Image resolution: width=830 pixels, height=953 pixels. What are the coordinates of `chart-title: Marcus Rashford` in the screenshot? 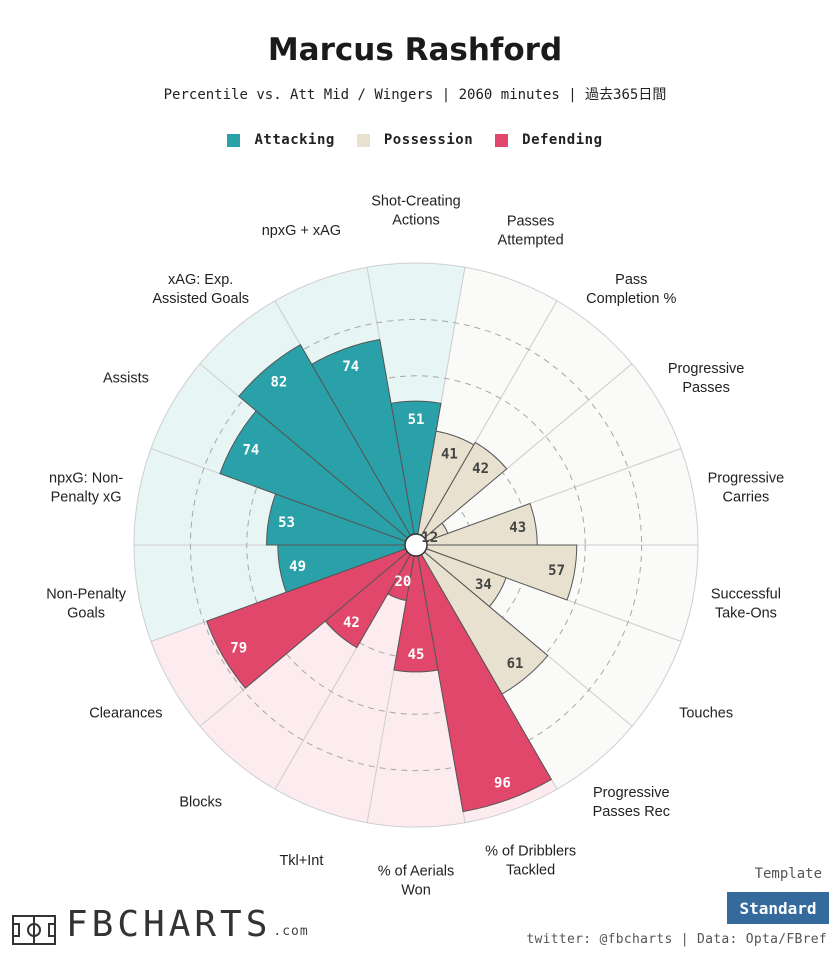 It's located at (415, 50).